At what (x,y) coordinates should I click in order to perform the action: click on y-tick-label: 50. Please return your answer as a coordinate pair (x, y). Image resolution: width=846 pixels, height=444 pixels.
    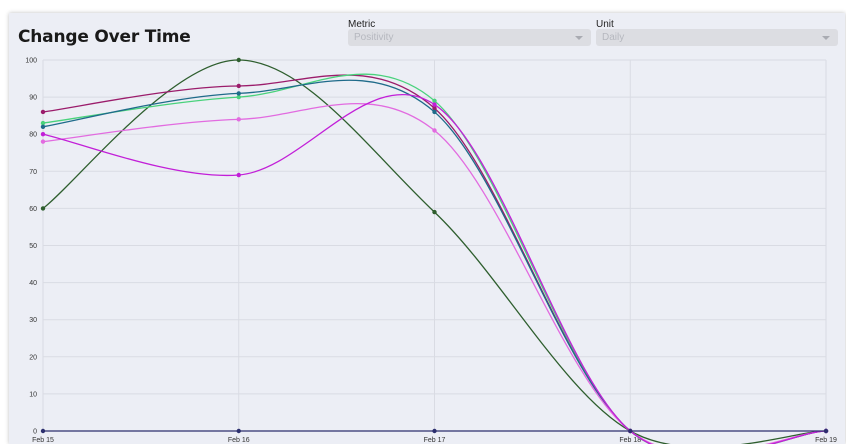
    Looking at the image, I should click on (33, 246).